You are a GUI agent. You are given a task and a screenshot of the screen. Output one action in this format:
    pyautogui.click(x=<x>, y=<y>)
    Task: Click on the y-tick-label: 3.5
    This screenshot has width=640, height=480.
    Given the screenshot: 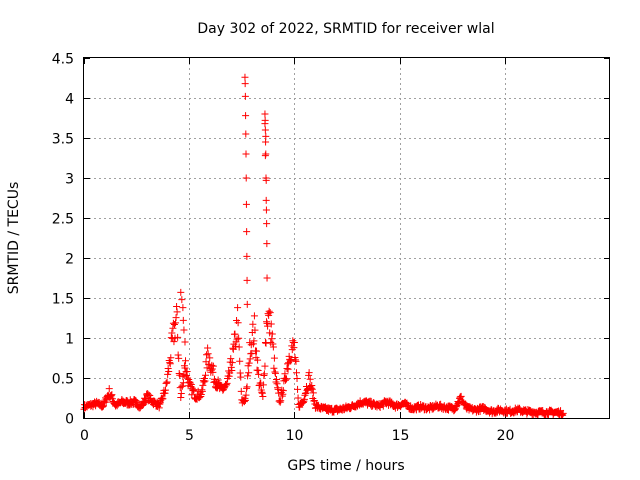 What is the action you would take?
    pyautogui.click(x=63, y=140)
    